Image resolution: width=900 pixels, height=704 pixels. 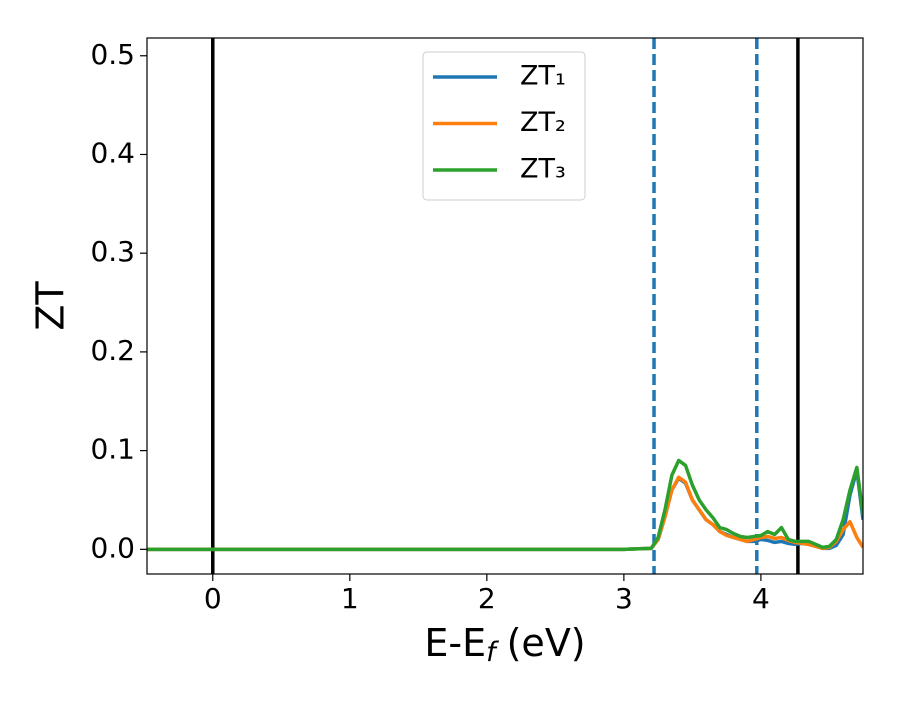 What do you see at coordinates (112, 152) in the screenshot?
I see `y-tick-label: 0.4` at bounding box center [112, 152].